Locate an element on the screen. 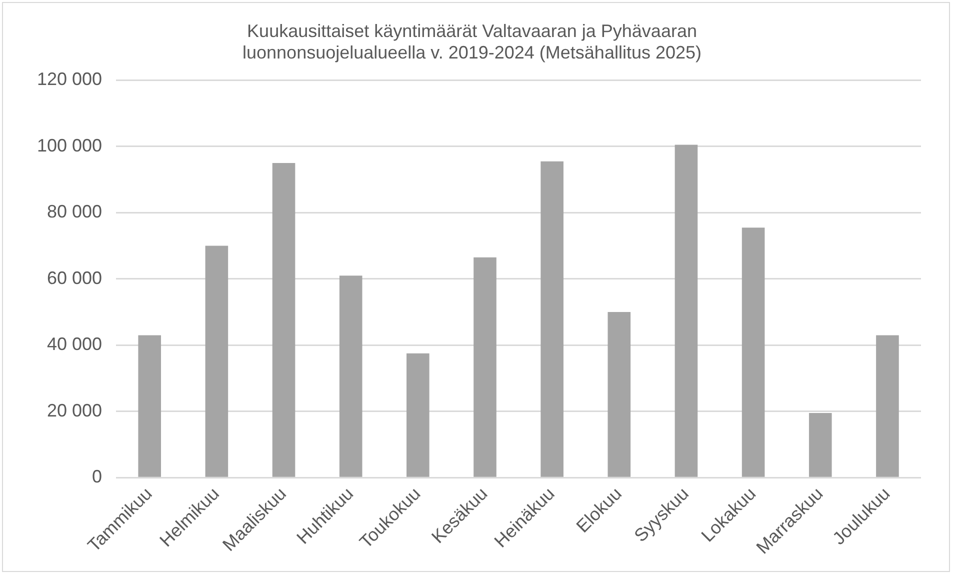 The height and width of the screenshot is (576, 954). y-tick-label: 60 000 is located at coordinates (74, 278).